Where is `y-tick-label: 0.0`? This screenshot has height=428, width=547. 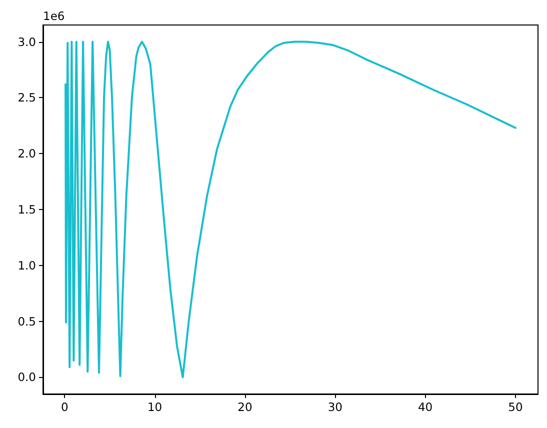 y-tick-label: 0.0 is located at coordinates (27, 377).